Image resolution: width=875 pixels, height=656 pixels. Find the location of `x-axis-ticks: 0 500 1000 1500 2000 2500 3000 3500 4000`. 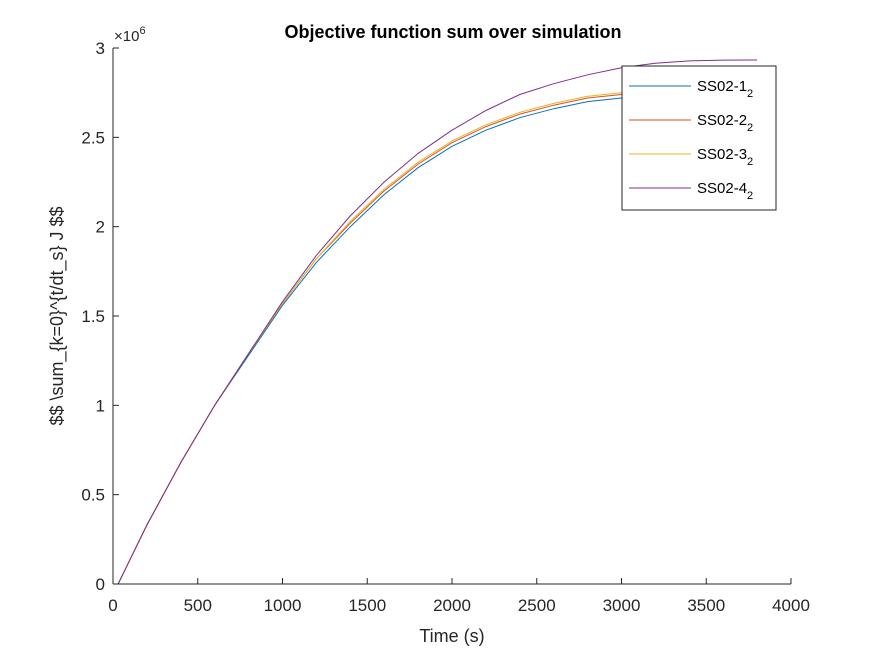

x-axis-ticks: 0 500 1000 1500 2000 2500 3000 3500 4000 is located at coordinates (459, 596).